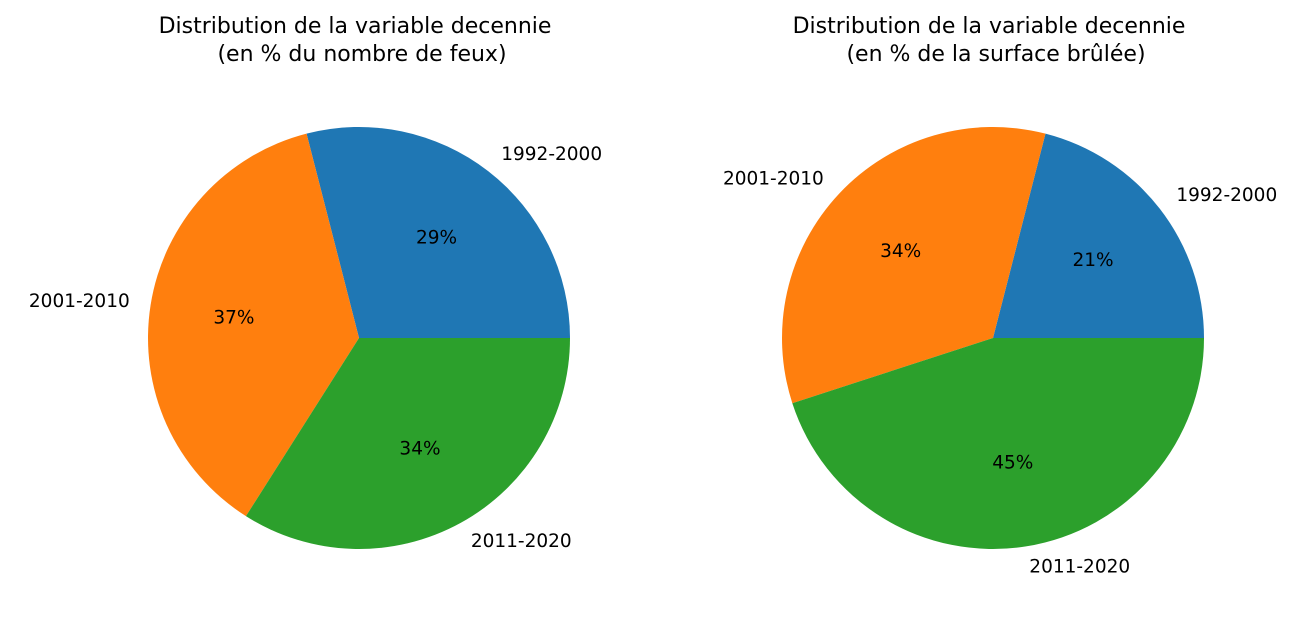 The height and width of the screenshot is (617, 1305). What do you see at coordinates (1012, 463) in the screenshot?
I see `pie-value-label-2011-2020: 45%` at bounding box center [1012, 463].